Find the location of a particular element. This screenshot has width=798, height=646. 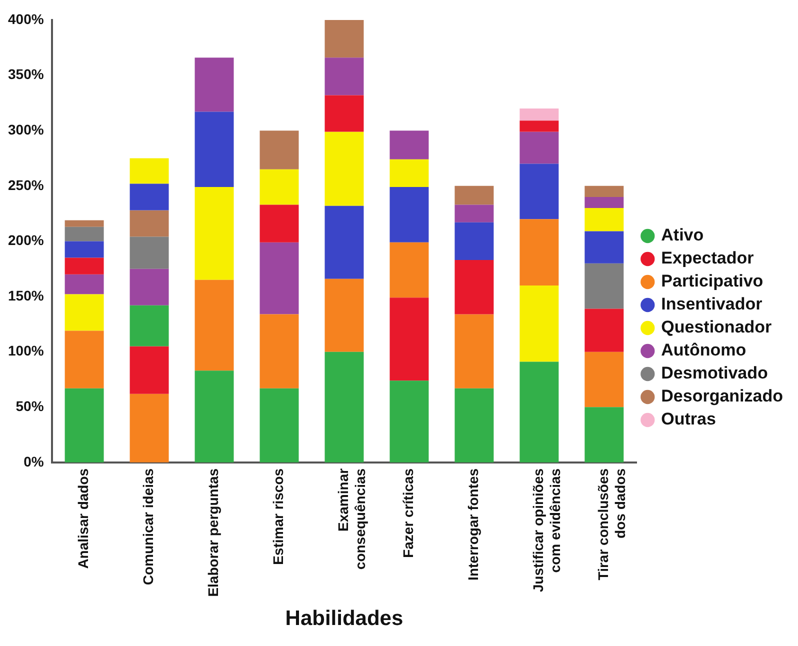

legend-label: Participativo is located at coordinates (712, 281).